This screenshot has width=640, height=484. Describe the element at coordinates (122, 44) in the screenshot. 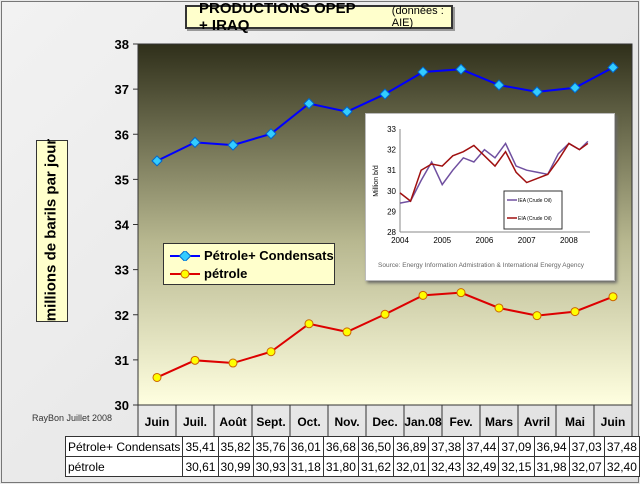

I see `y-tick-label: 38` at that location.